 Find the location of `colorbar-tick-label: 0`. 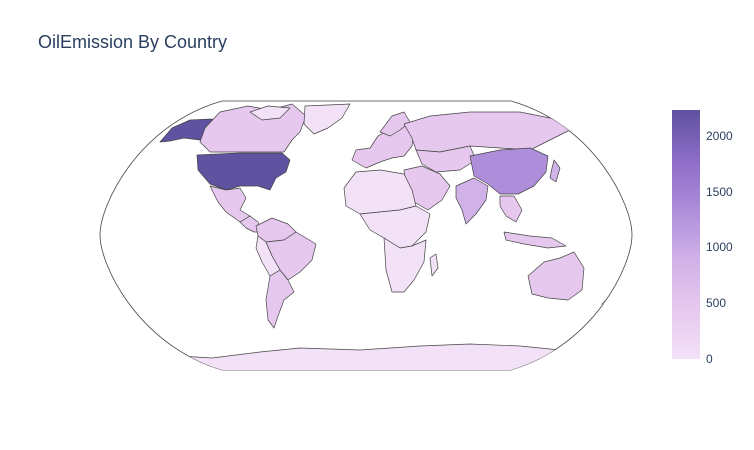

colorbar-tick-label: 0 is located at coordinates (709, 359).